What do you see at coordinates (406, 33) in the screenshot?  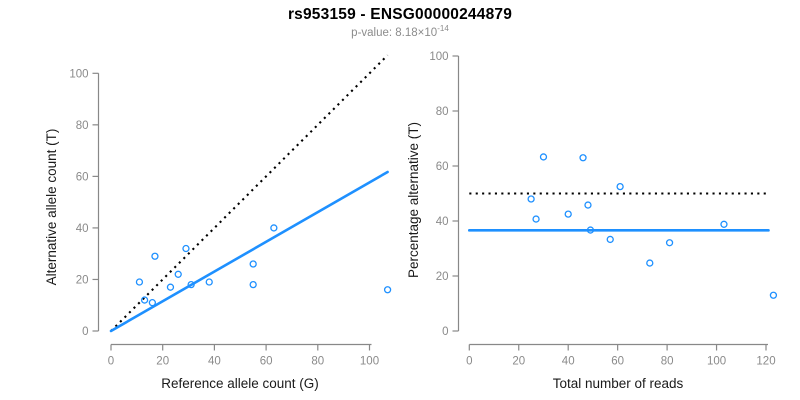 I see `pvalue-mantissa: 8.18` at bounding box center [406, 33].